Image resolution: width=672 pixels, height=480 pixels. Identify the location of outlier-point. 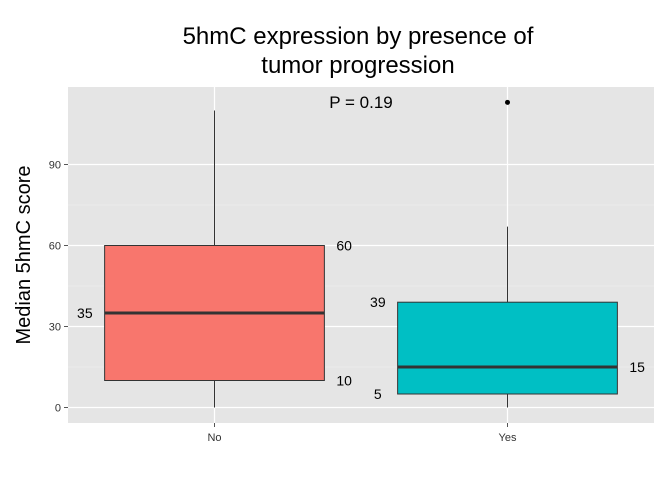
(507, 102).